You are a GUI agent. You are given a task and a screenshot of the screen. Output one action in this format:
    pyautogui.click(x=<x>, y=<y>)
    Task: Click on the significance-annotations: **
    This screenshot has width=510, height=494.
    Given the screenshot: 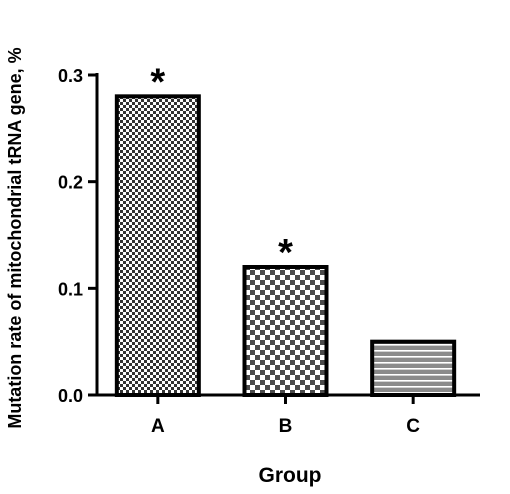 What is the action you would take?
    pyautogui.click(x=221, y=167)
    